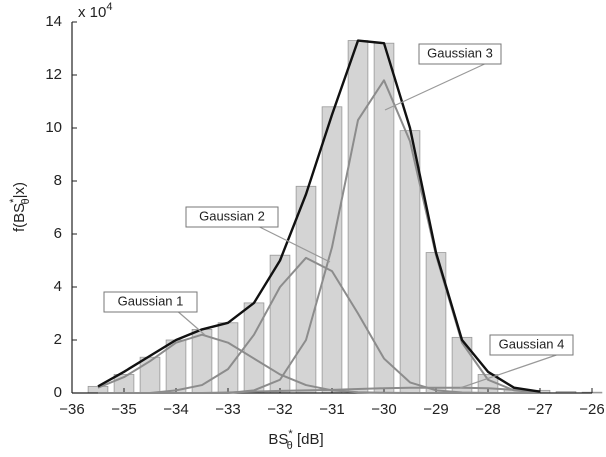 This screenshot has width=606, height=457. Describe the element at coordinates (123, 409) in the screenshot. I see `x-tick-label: −35` at that location.